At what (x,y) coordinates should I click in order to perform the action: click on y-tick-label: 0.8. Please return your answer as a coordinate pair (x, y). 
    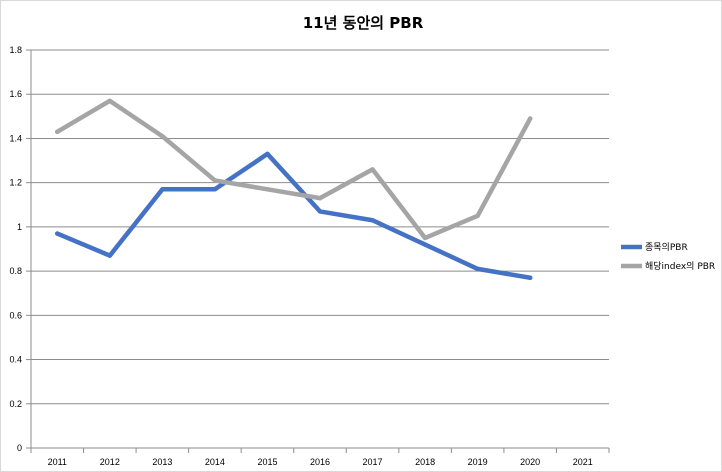
    Looking at the image, I should click on (15, 271).